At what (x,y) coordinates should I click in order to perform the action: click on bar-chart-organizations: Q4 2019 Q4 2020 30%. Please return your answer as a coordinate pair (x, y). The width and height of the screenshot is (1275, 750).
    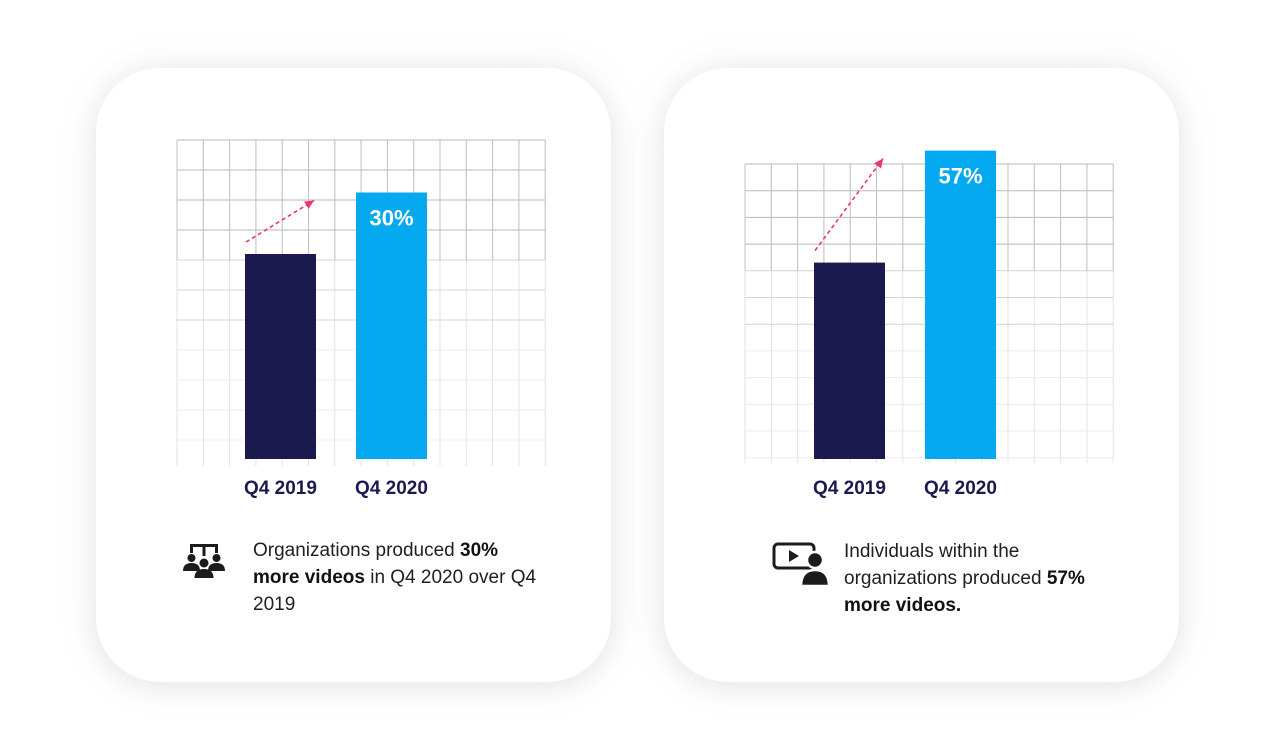
    Looking at the image, I should click on (361, 319).